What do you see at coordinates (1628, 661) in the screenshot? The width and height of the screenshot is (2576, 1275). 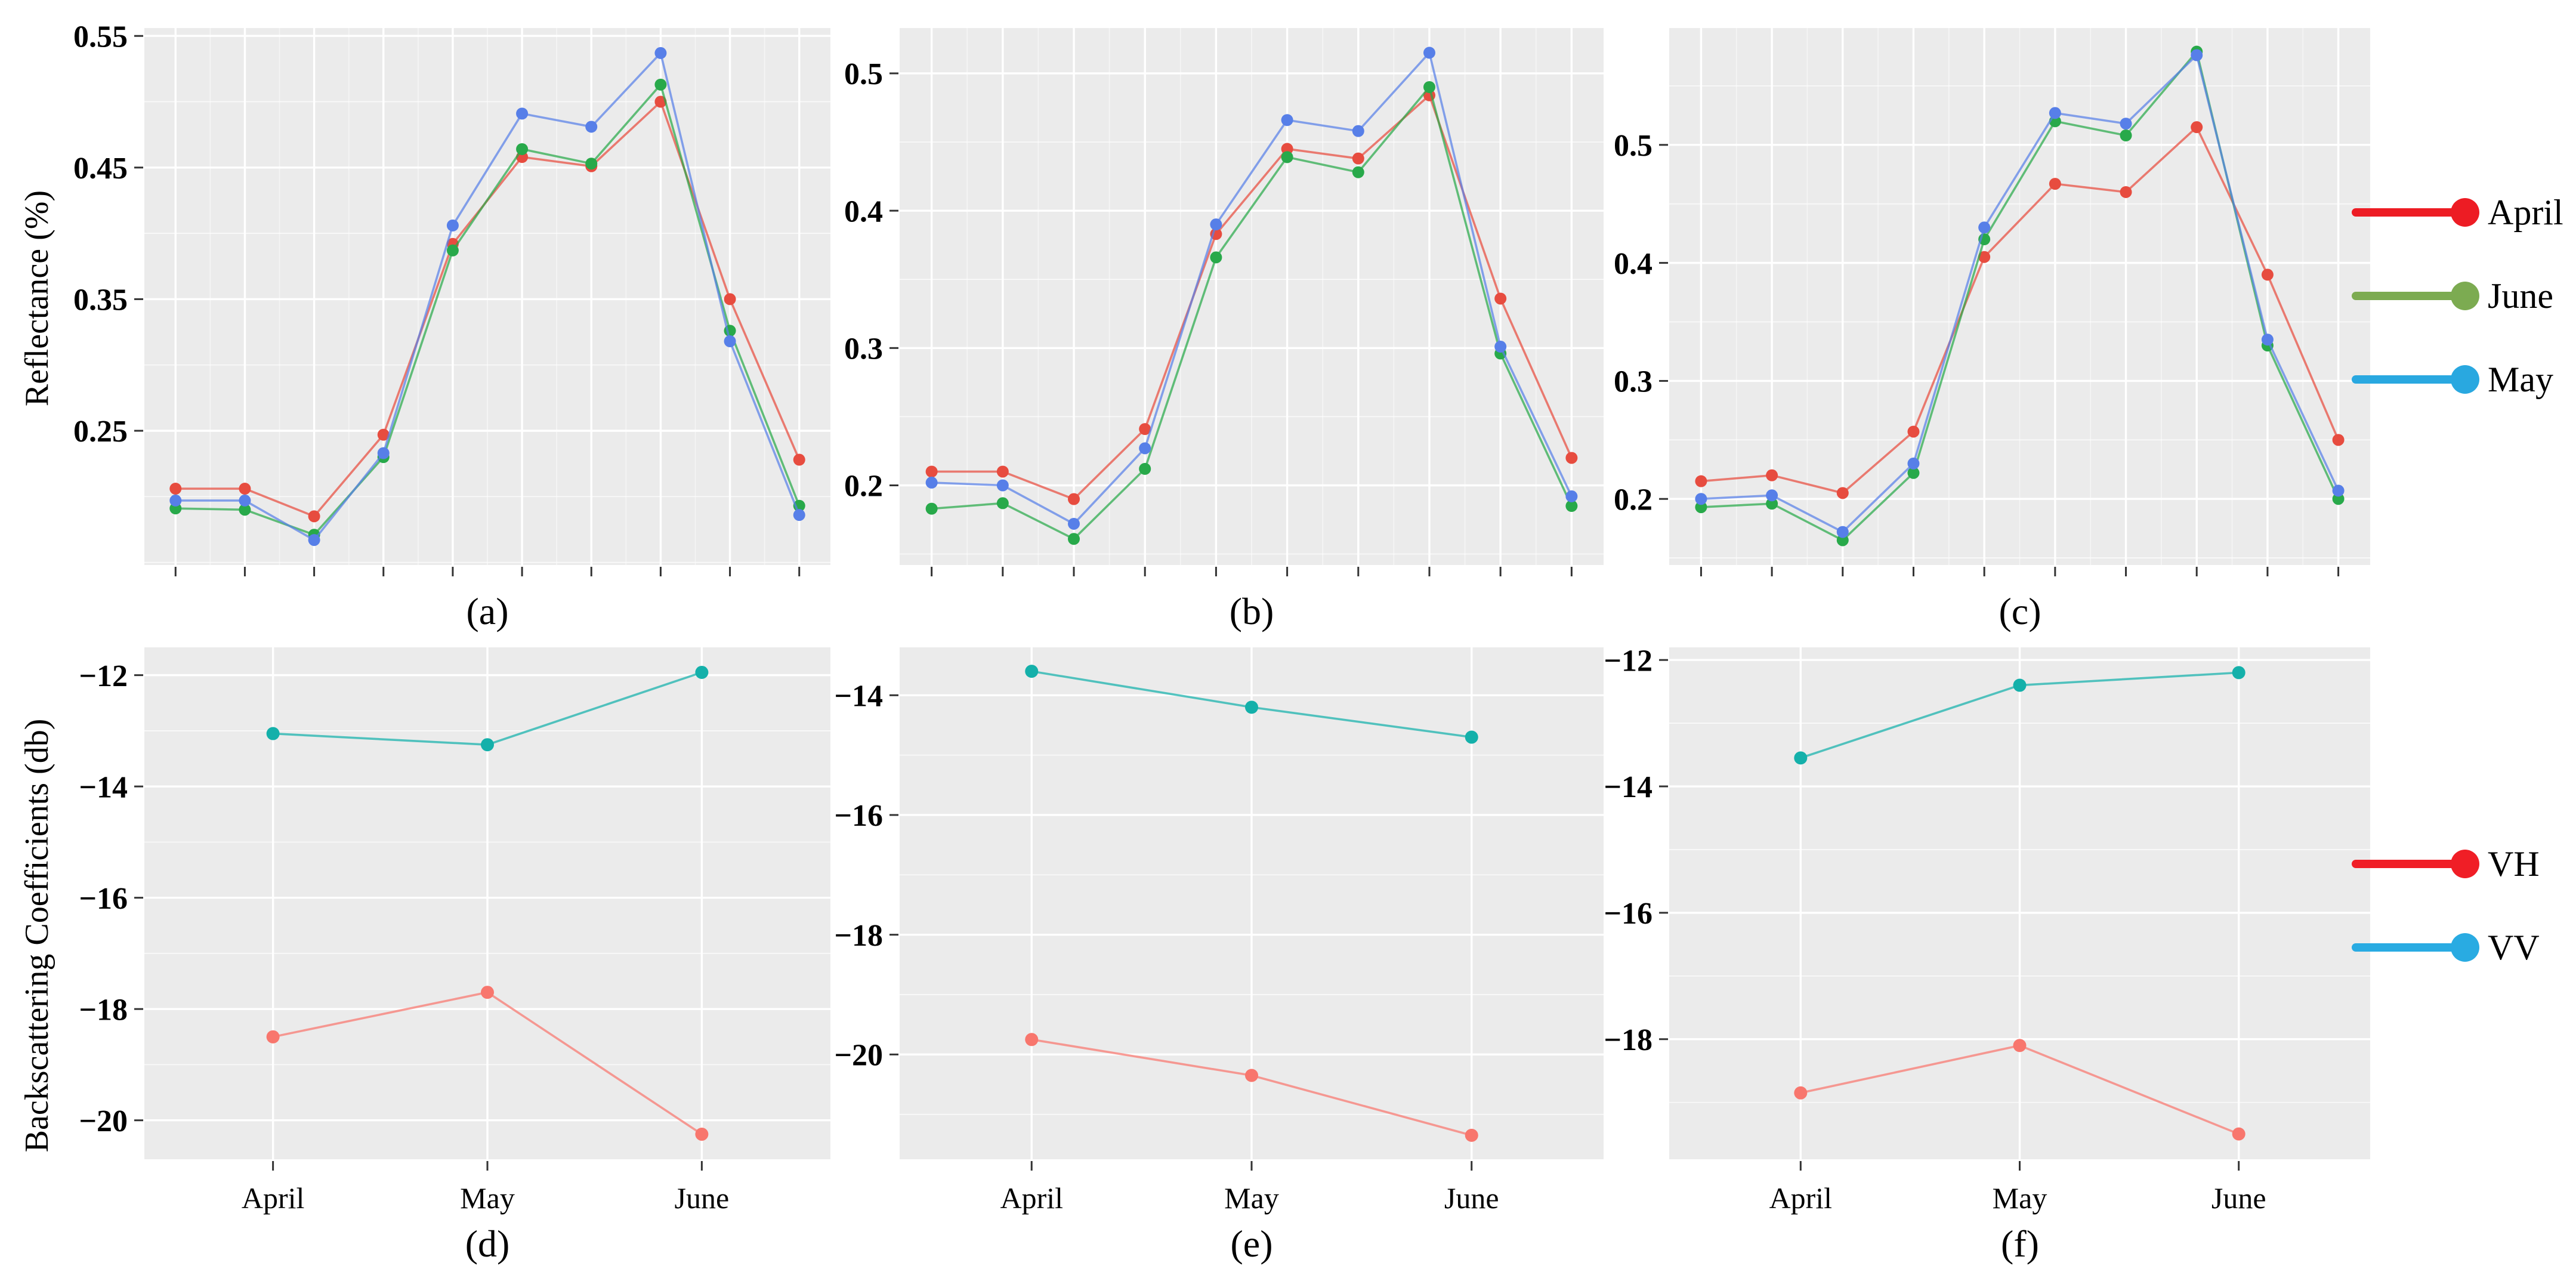 I see `ytick-label: −12` at bounding box center [1628, 661].